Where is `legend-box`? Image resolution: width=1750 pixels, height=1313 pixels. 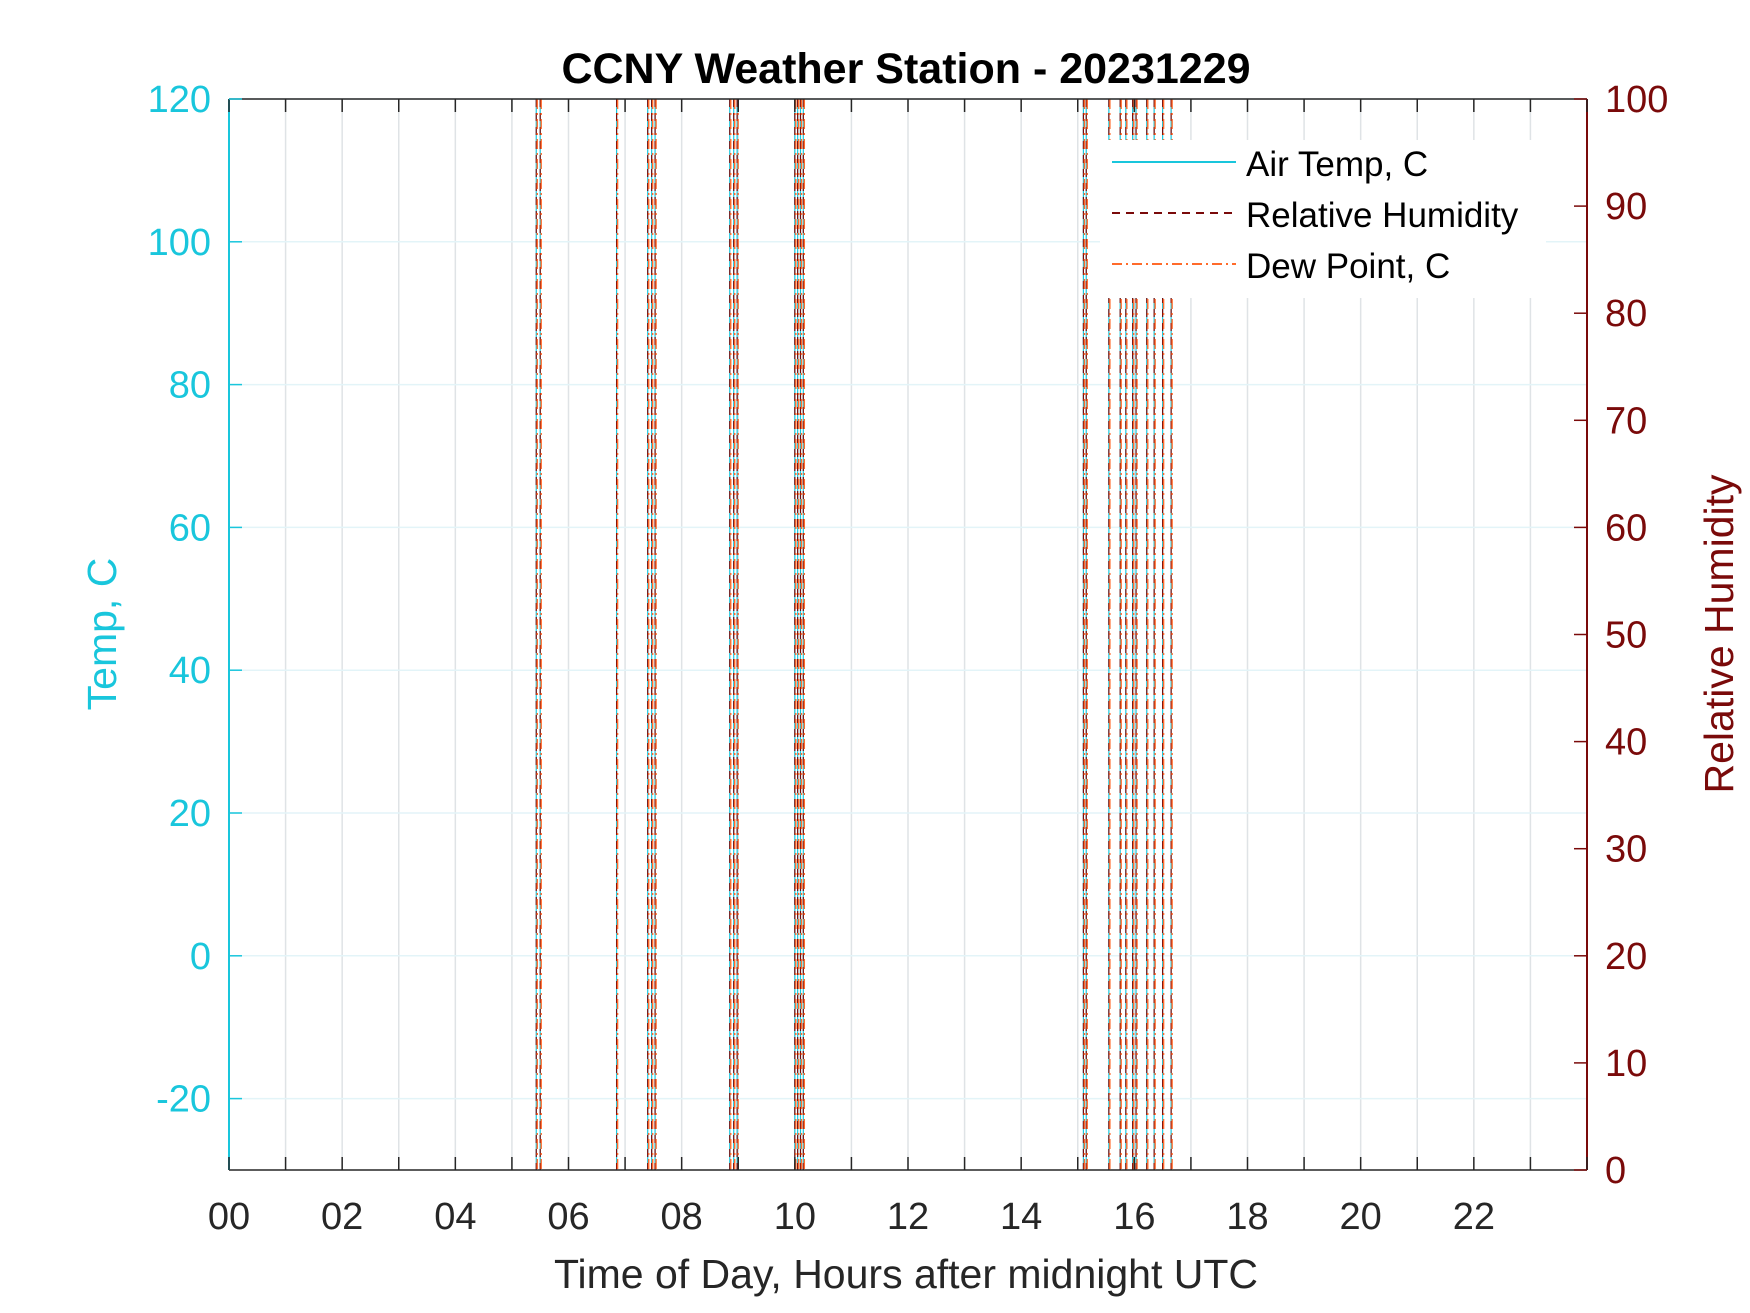
legend-box is located at coordinates (1323, 219).